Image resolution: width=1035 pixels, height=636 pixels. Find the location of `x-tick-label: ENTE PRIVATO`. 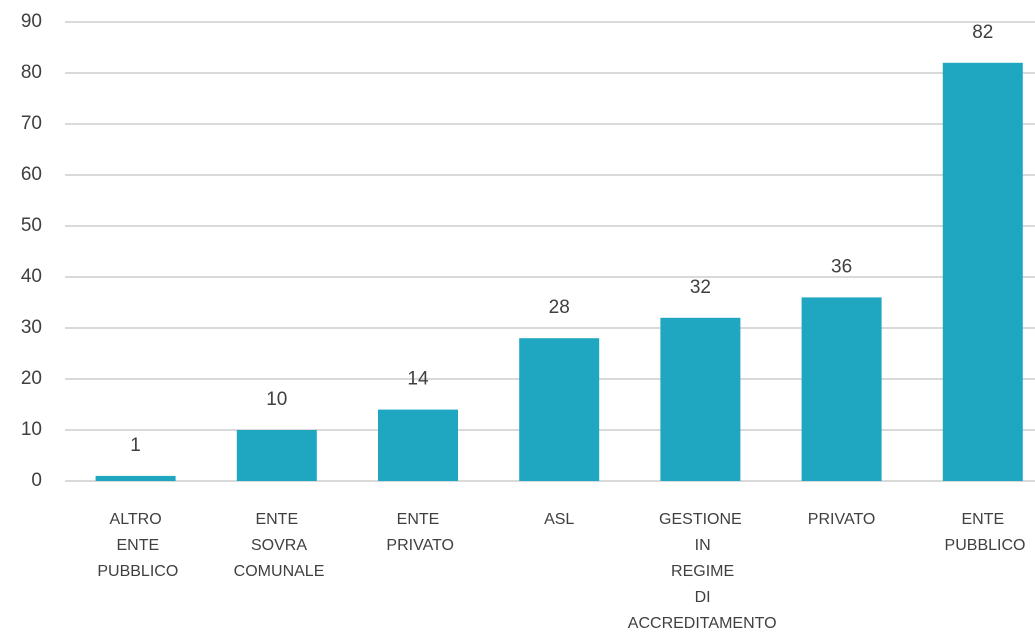

x-tick-label: ENTE PRIVATO is located at coordinates (418, 532).